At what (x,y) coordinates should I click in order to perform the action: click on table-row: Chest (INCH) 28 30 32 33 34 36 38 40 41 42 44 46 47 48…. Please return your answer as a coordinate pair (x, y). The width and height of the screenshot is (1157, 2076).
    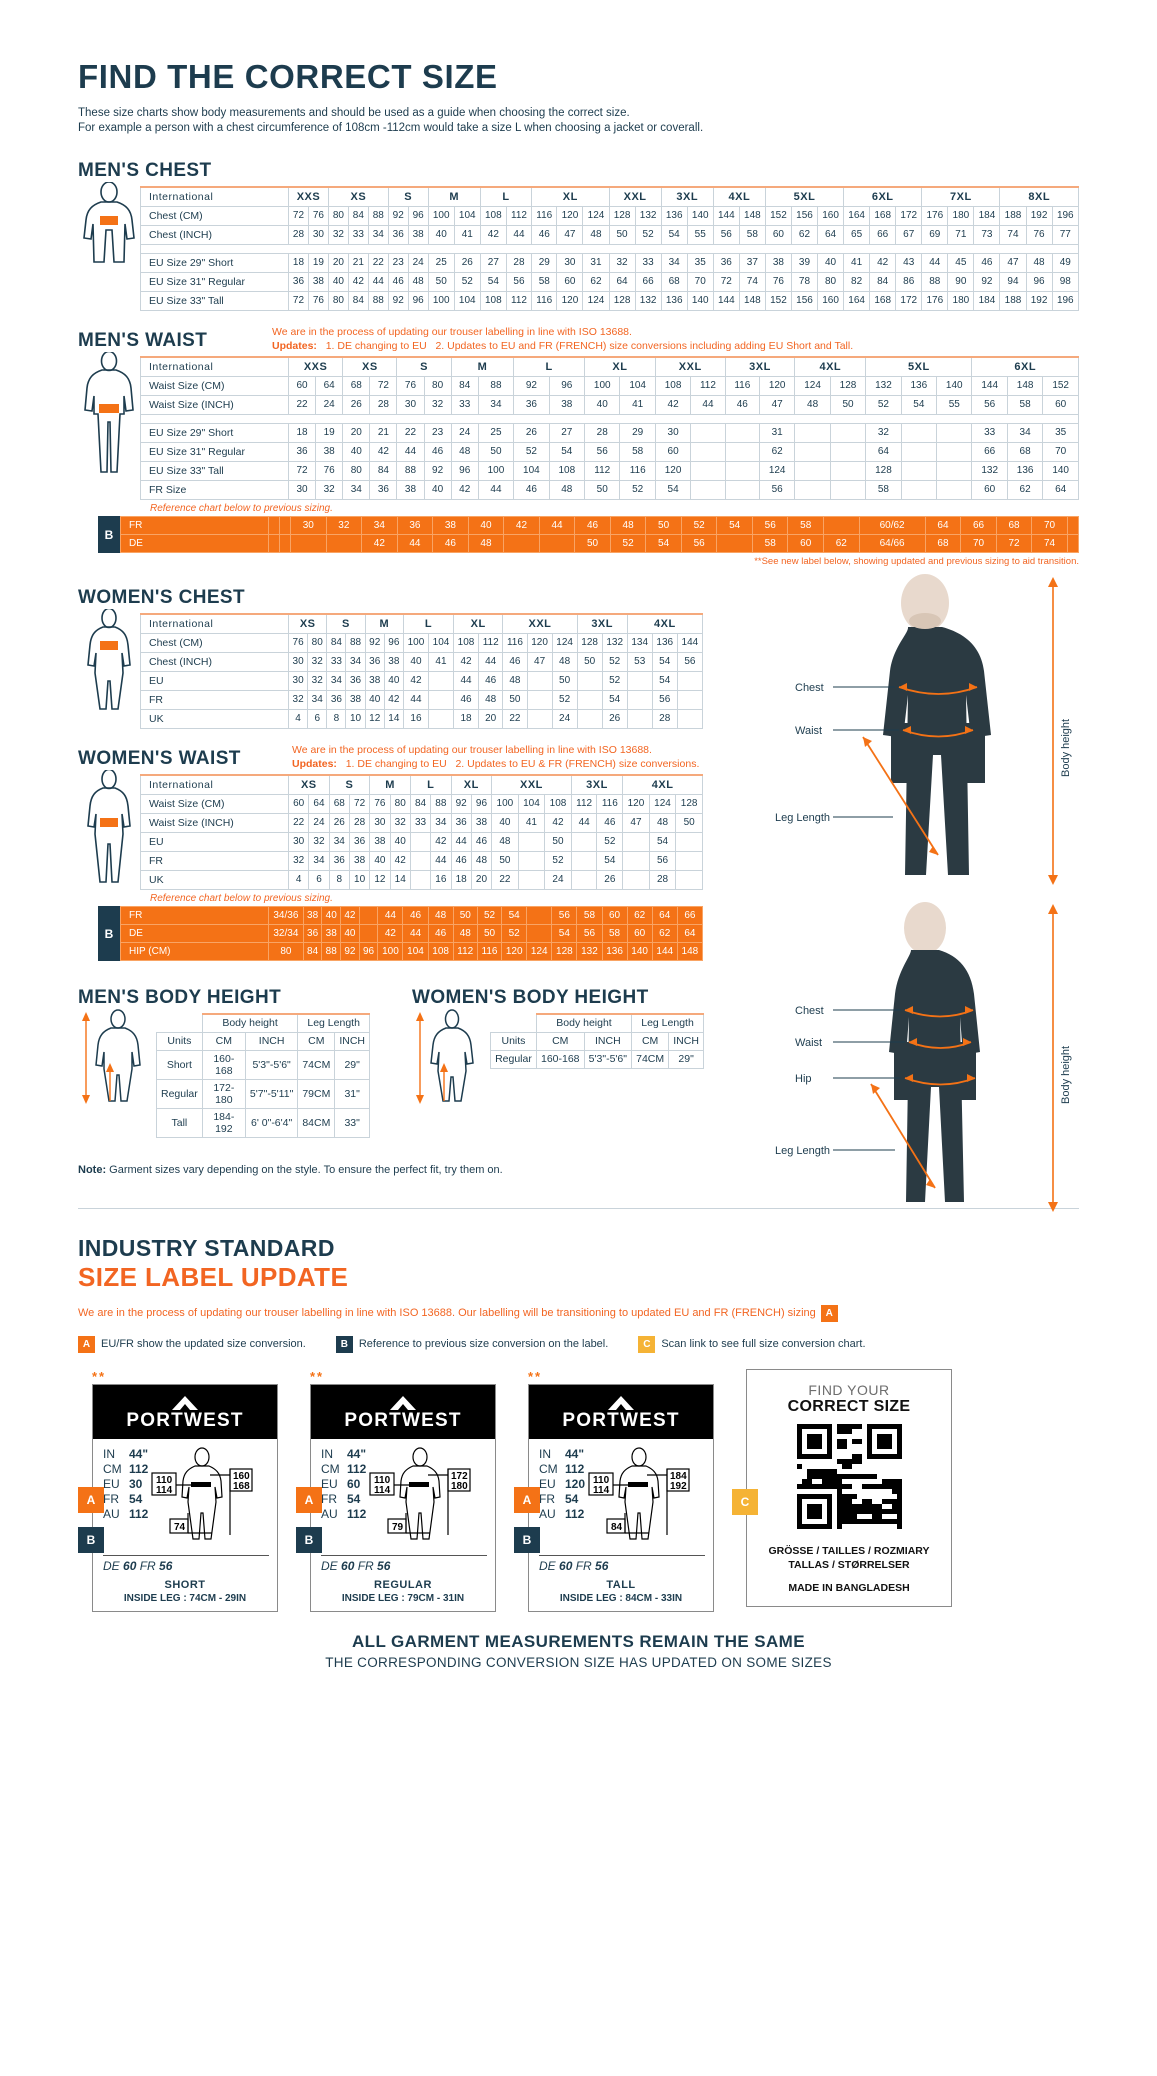
    Looking at the image, I should click on (610, 235).